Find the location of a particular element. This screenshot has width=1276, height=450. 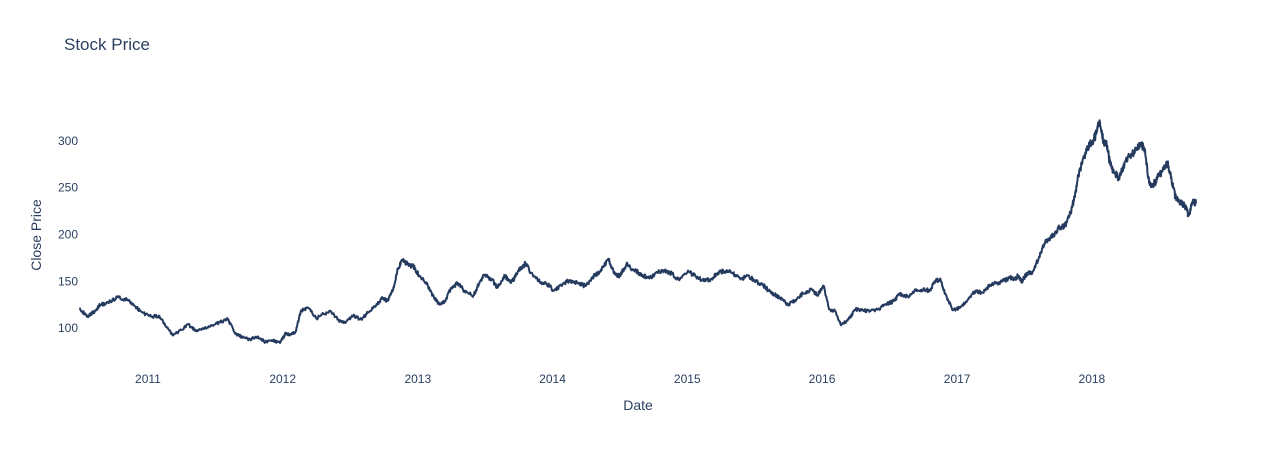

y-tick-label: 150 is located at coordinates (68, 281).